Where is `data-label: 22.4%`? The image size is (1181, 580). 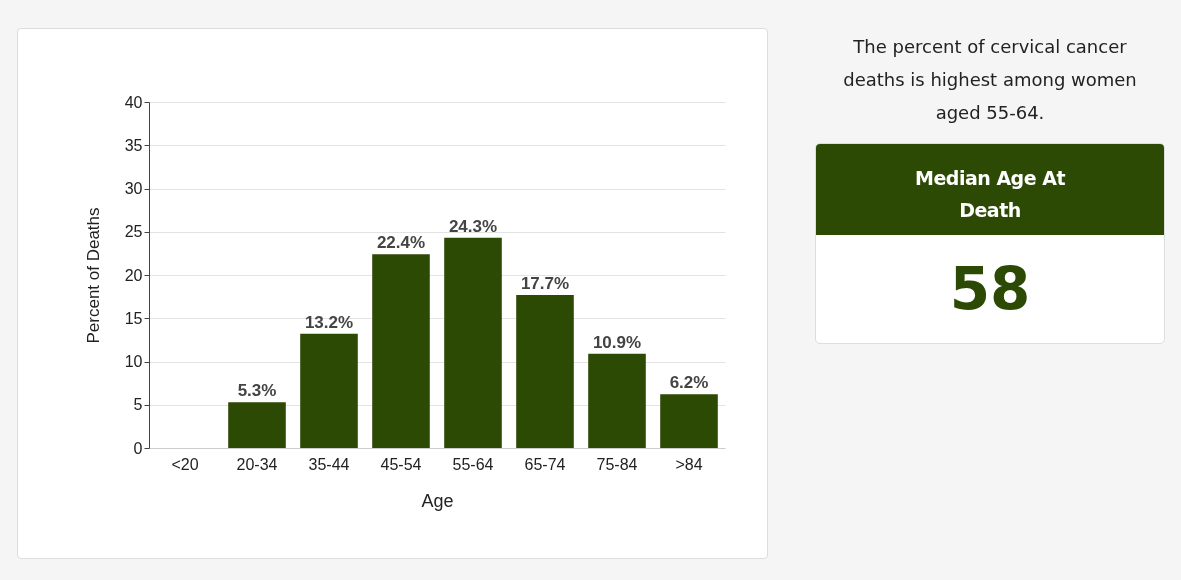 data-label: 22.4% is located at coordinates (401, 243).